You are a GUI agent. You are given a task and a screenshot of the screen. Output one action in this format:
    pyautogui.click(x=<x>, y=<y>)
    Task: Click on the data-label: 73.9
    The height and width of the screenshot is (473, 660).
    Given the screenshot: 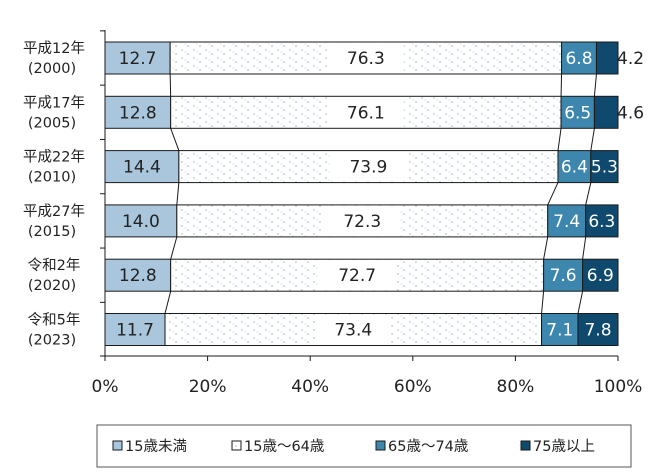 What is the action you would take?
    pyautogui.click(x=368, y=168)
    